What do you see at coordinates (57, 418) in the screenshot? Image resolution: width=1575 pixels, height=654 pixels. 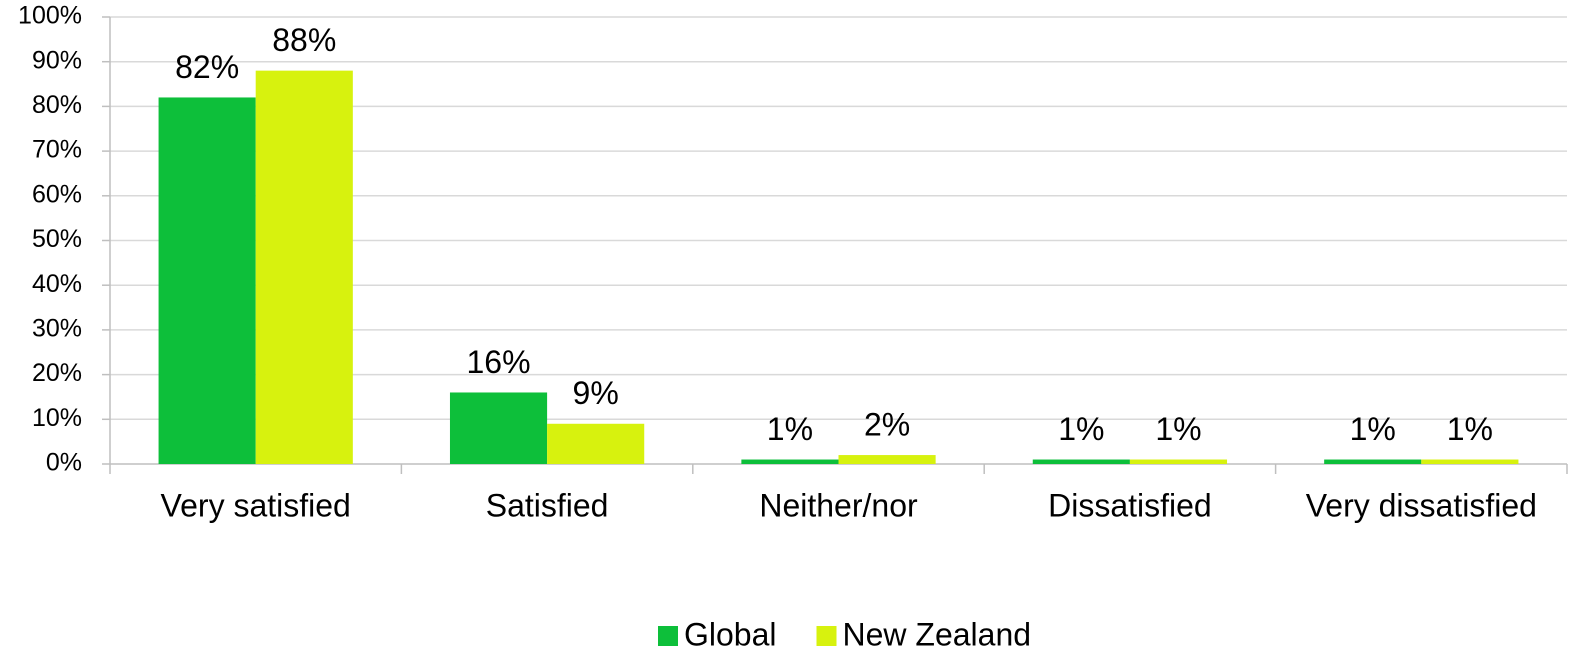 I see `y-tick-label: 10%` at bounding box center [57, 418].